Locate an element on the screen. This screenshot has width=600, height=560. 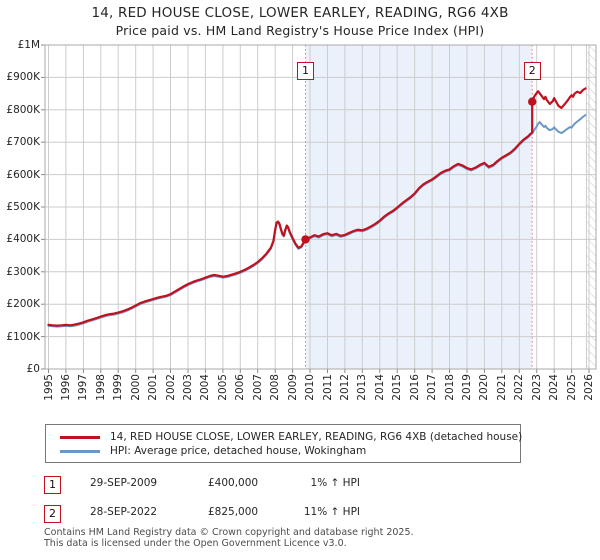
x-axis-label-1998: 1998 is located at coordinates (100, 387).